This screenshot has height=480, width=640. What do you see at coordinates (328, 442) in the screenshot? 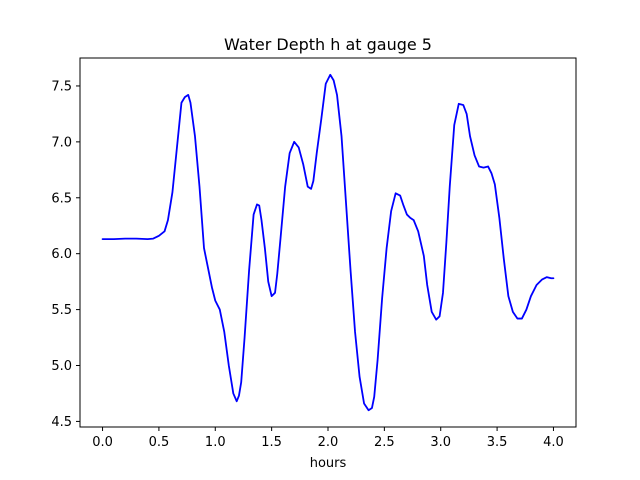
I see `x-tick-label: 2.0` at bounding box center [328, 442].